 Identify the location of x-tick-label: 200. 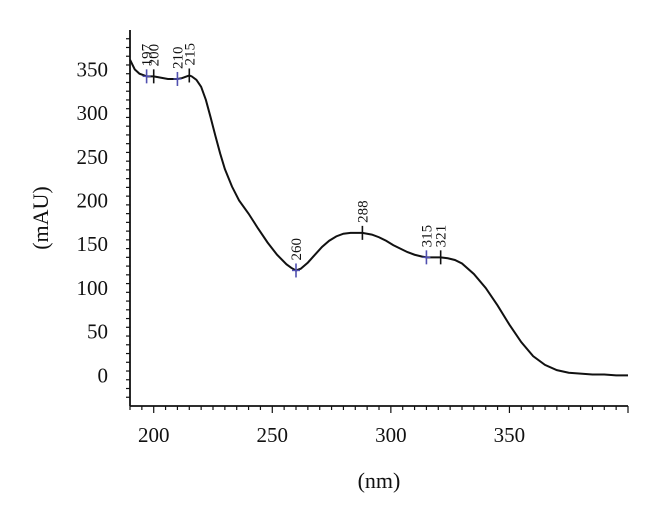
(154, 435).